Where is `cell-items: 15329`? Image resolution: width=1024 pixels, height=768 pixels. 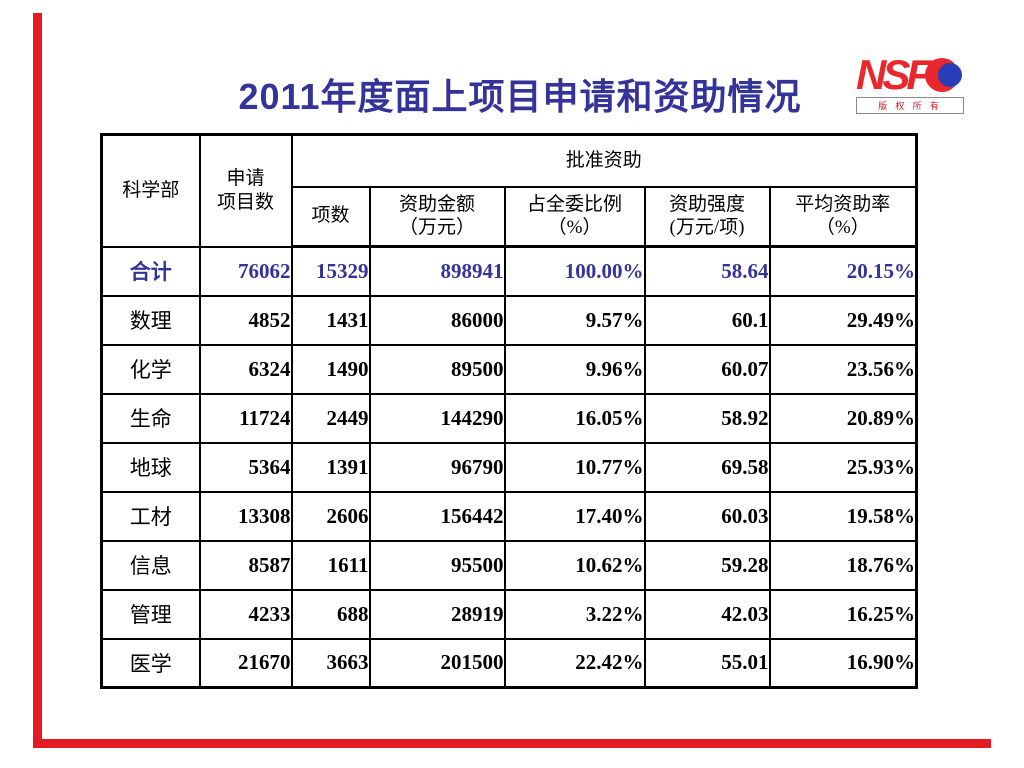 cell-items: 15329 is located at coordinates (330, 271).